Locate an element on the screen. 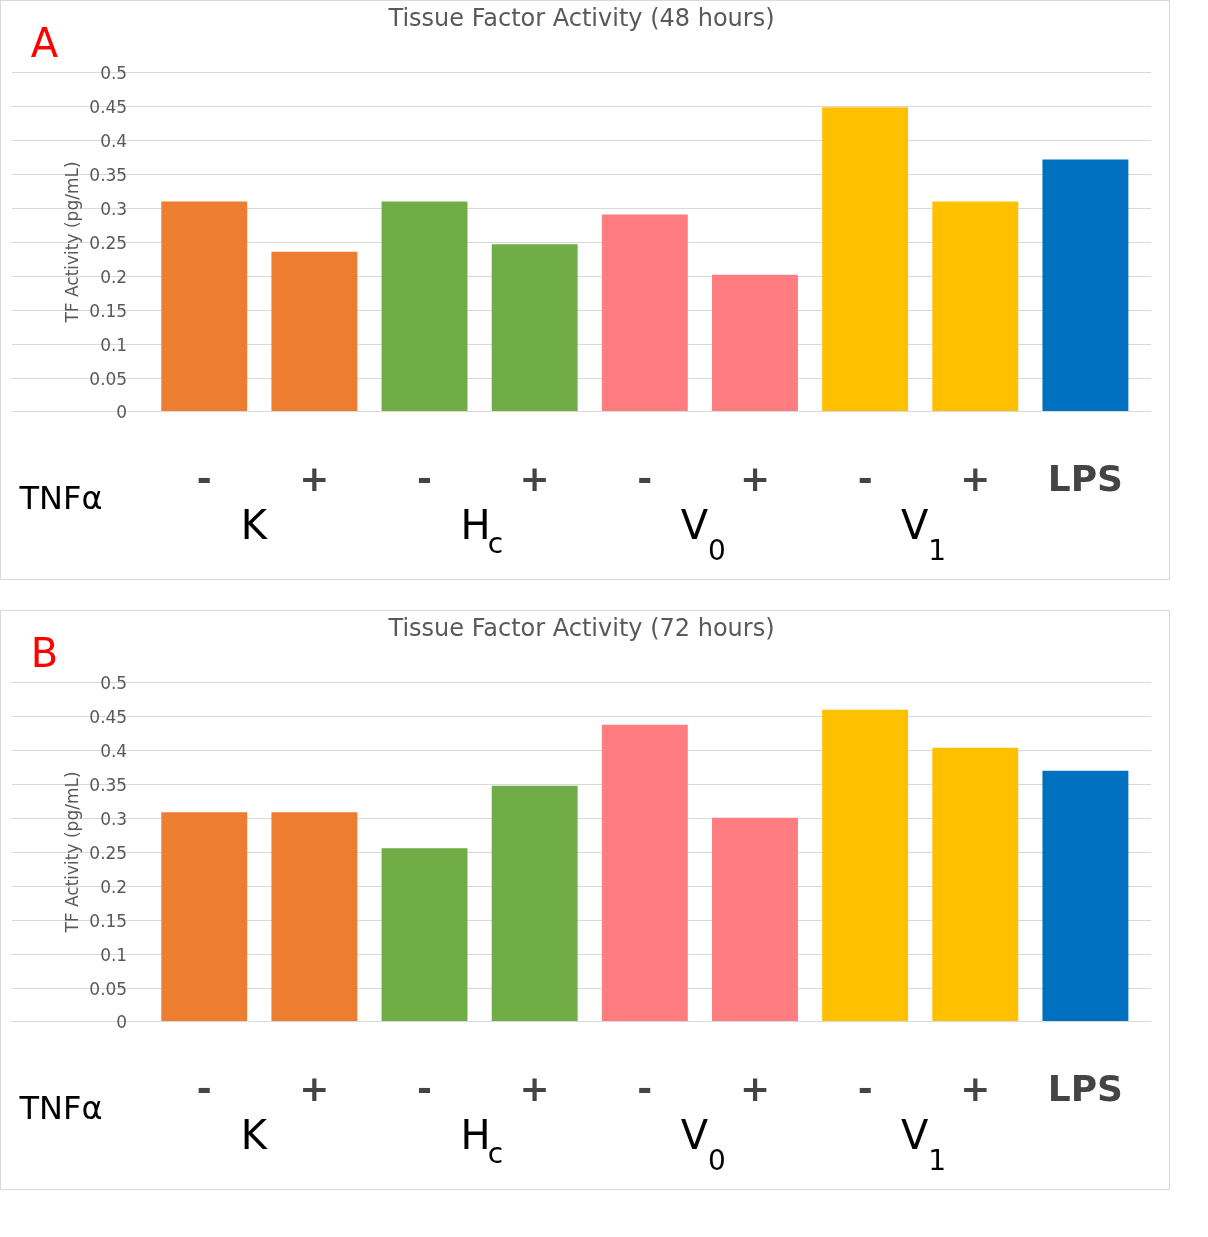 Image resolution: width=1208 pixels, height=1237 pixels. chart-title: Tissue Factor Activity (72 hours) is located at coordinates (581, 627).